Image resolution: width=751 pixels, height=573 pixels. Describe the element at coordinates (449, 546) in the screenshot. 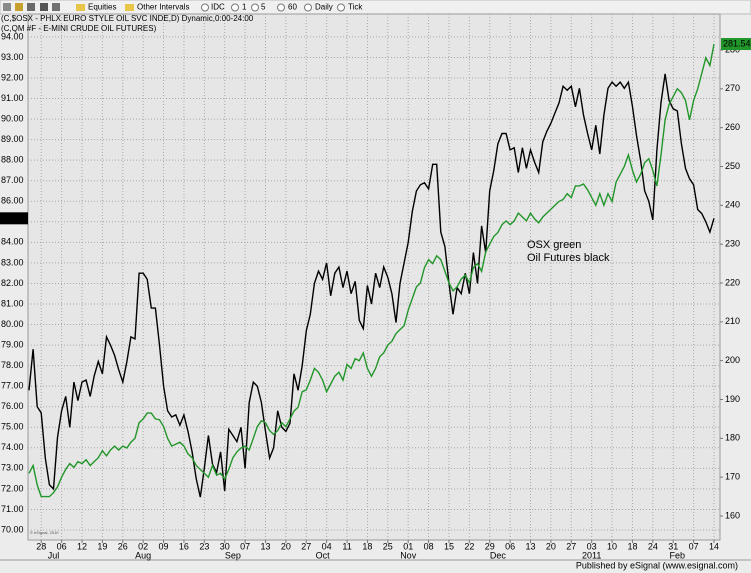

I see `x-tick-label: 15` at that location.